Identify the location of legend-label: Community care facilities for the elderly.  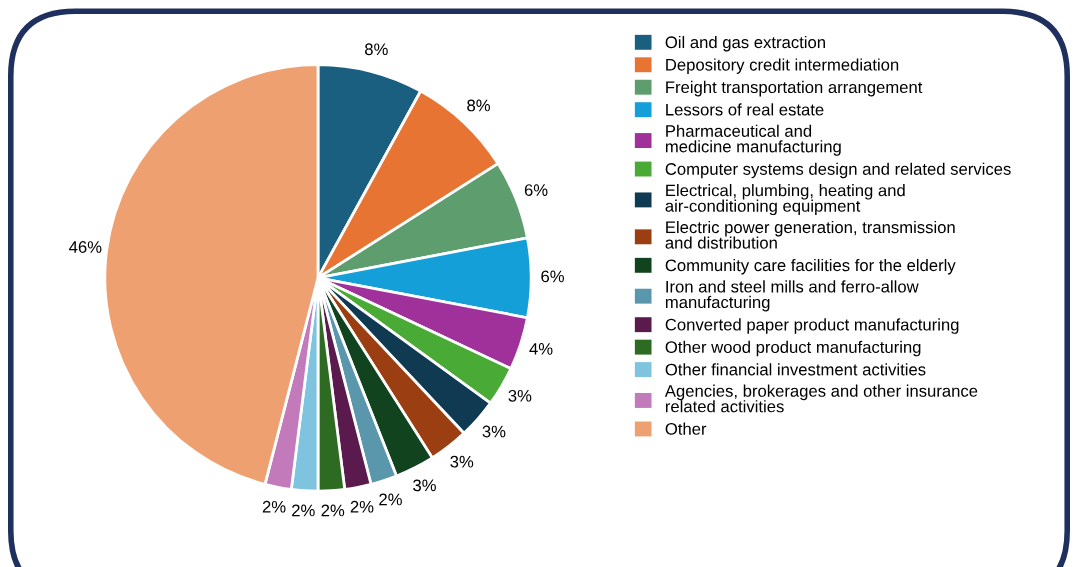
(810, 266).